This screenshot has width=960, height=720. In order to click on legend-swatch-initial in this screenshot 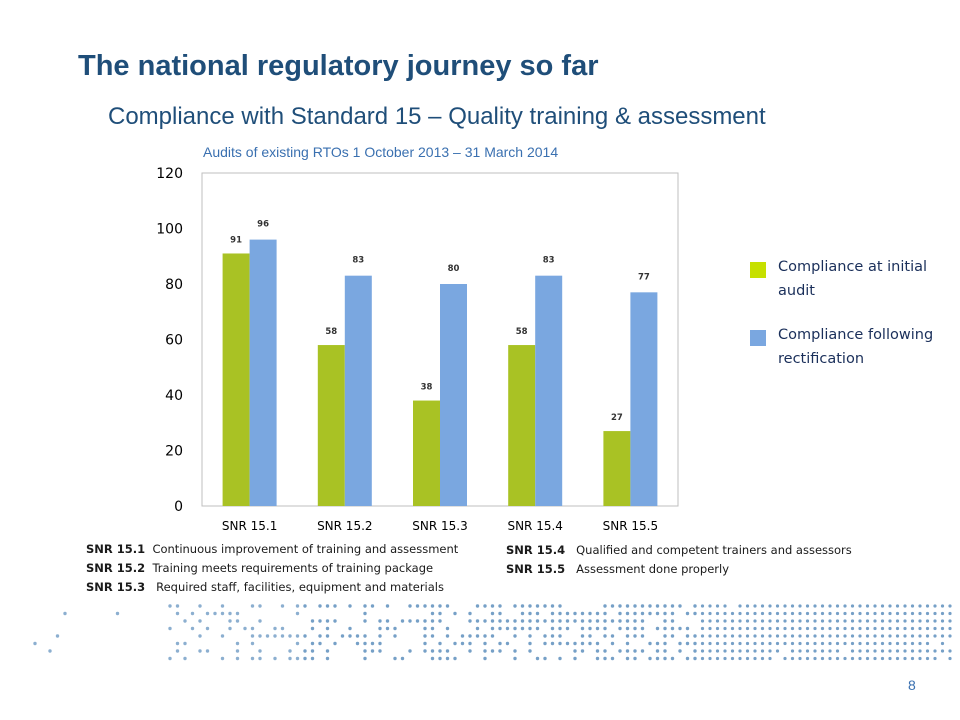, I will do `click(758, 270)`.